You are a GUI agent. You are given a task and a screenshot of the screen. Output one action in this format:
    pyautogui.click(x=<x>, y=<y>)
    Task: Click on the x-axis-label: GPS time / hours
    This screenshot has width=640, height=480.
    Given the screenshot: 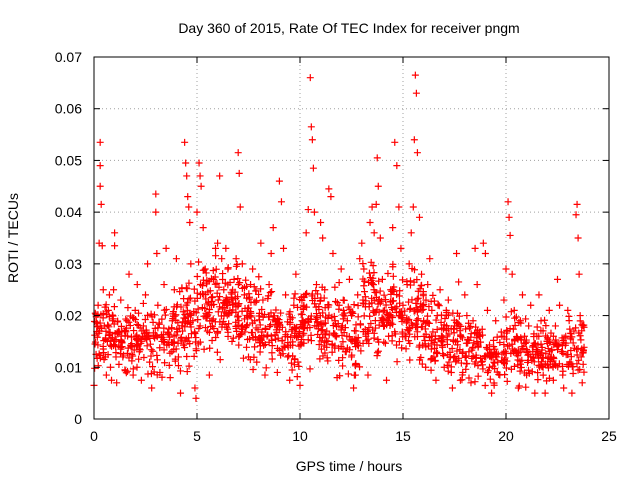 What is the action you would take?
    pyautogui.click(x=349, y=466)
    